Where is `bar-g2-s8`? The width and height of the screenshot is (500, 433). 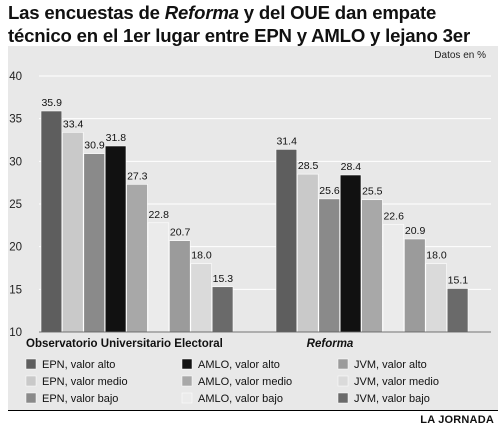
bar-g2-s8 is located at coordinates (436, 298).